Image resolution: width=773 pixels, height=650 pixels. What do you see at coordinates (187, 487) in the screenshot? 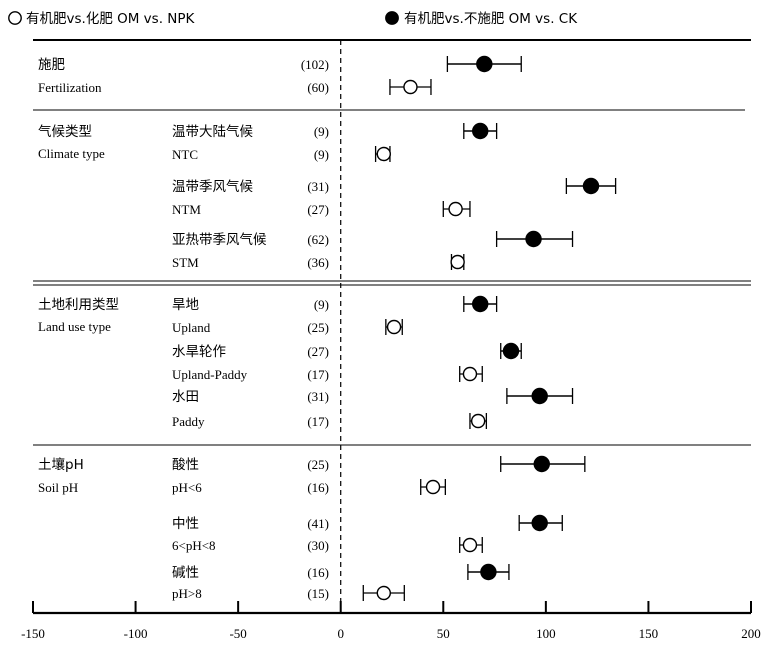
I see `row-sublabel: pH<6` at bounding box center [187, 487].